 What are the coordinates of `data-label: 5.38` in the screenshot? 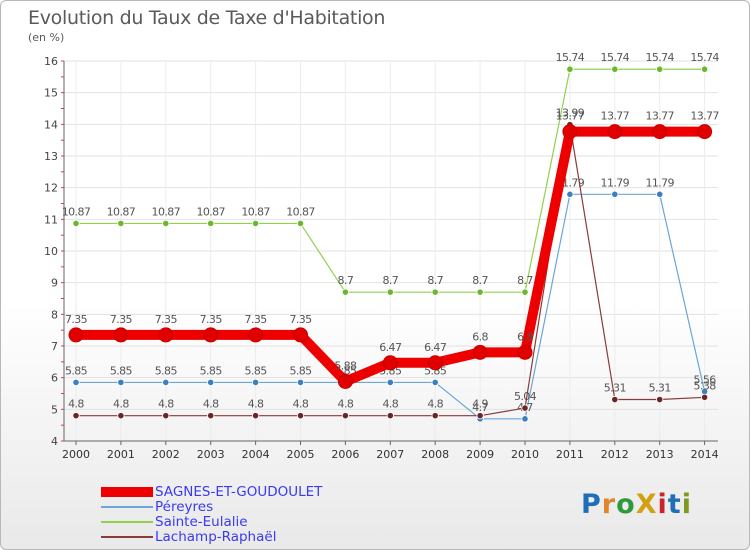 It's located at (705, 385).